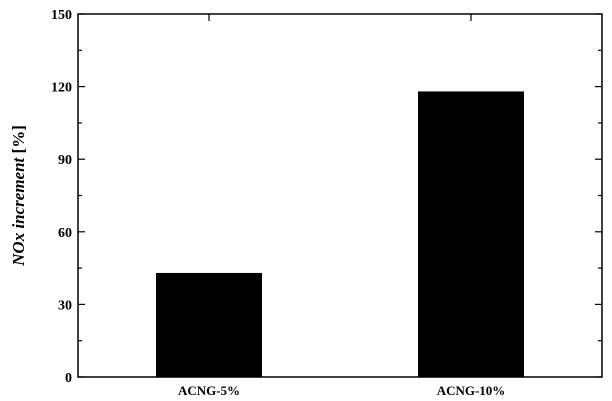 This screenshot has width=612, height=401. I want to click on x-tick-label: ACNG-10%, so click(471, 390).